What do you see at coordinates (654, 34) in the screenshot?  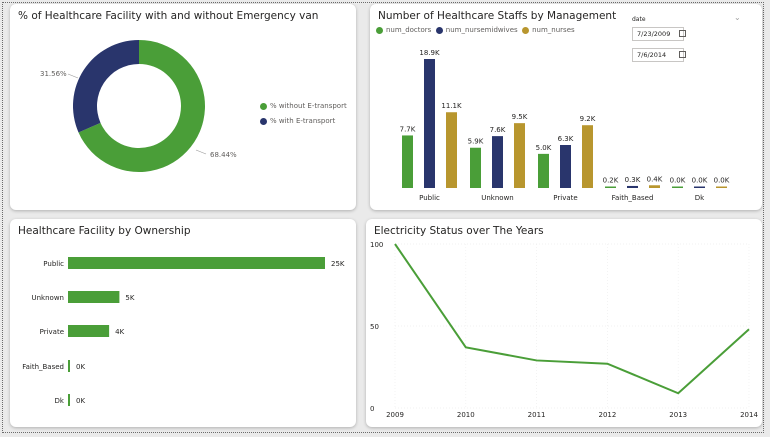 I see `date-from-value: 7/23/2009` at bounding box center [654, 34].